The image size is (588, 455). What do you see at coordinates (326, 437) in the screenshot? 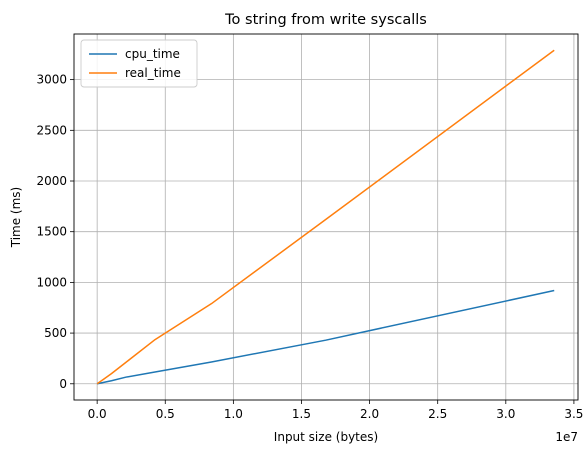
I see `x-axis-label: Input size (bytes)` at bounding box center [326, 437].